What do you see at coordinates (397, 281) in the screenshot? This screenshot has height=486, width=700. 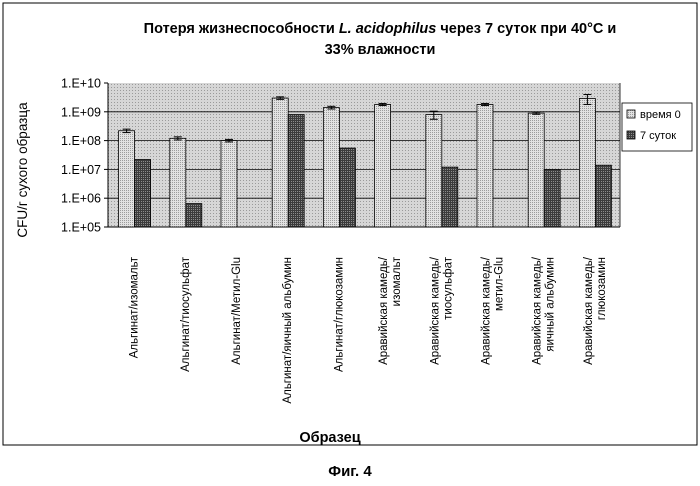 I see `x-tick-label-line: изомальт` at bounding box center [397, 281].